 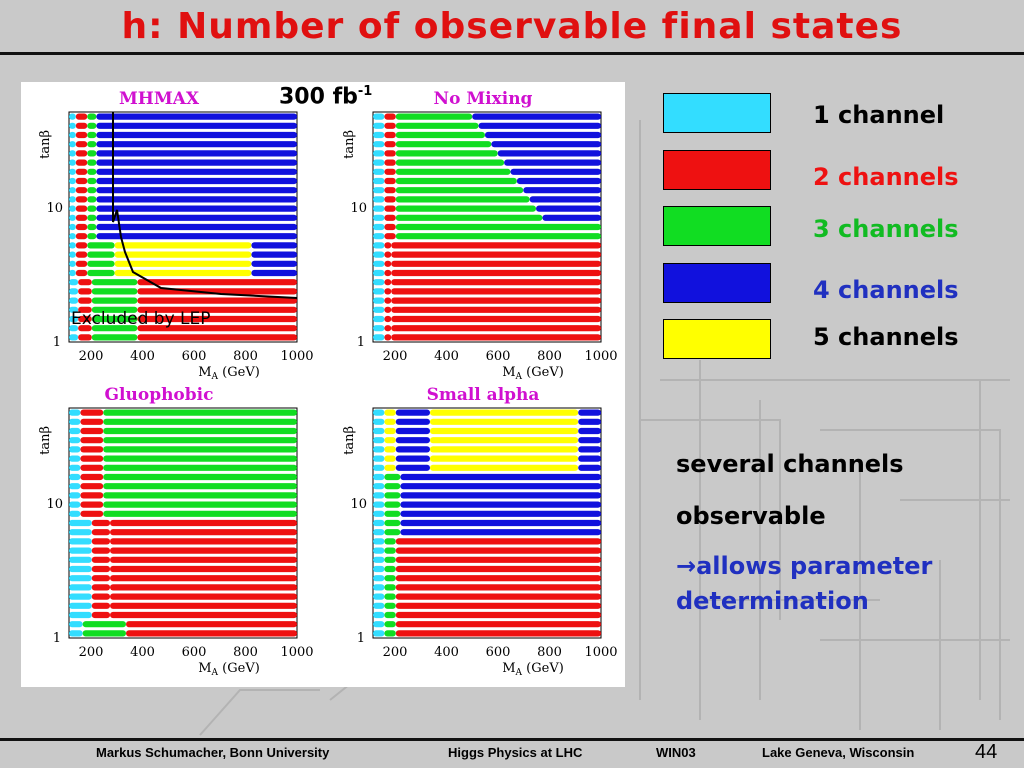 What do you see at coordinates (804, 566) in the screenshot?
I see `note-line-3: →allows parameter` at bounding box center [804, 566].